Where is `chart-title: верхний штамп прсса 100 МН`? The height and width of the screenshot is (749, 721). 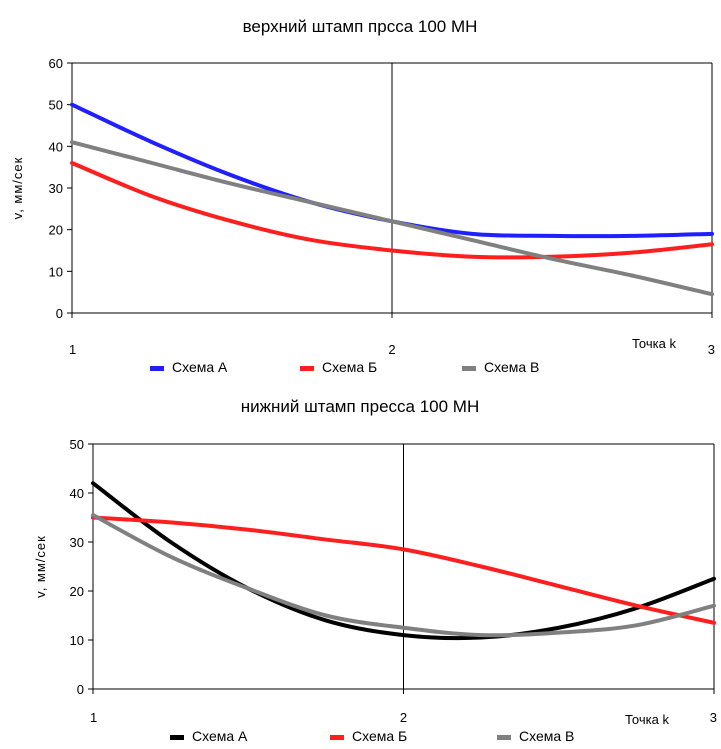
chart-title: верхний штамп прсса 100 МН is located at coordinates (360, 26).